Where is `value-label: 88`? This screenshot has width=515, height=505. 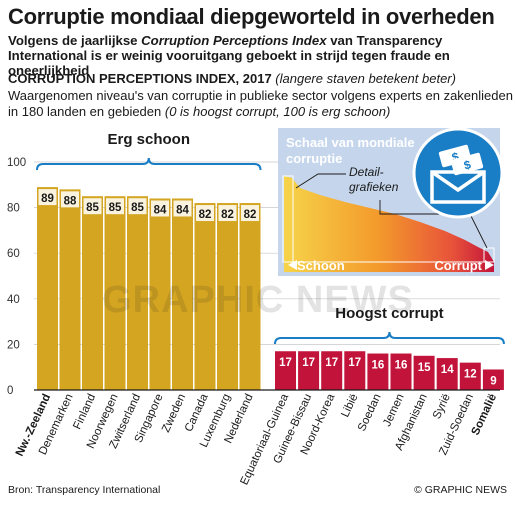 value-label: 88 is located at coordinates (70, 201).